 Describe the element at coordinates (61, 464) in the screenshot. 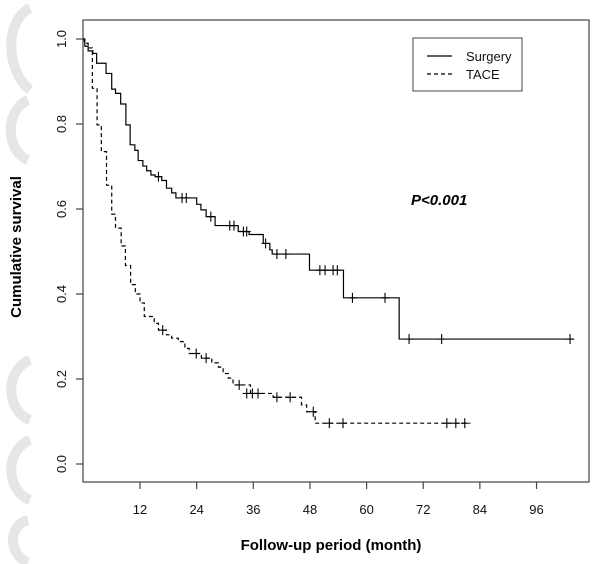

I see `y-tick-label: 0.0` at that location.